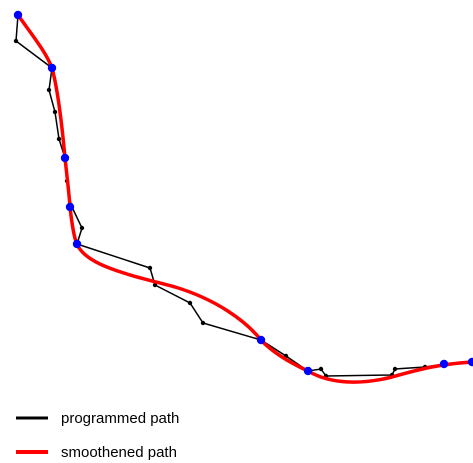 The height and width of the screenshot is (463, 473). I want to click on legend-programmed-label: programmed path, so click(120, 418).